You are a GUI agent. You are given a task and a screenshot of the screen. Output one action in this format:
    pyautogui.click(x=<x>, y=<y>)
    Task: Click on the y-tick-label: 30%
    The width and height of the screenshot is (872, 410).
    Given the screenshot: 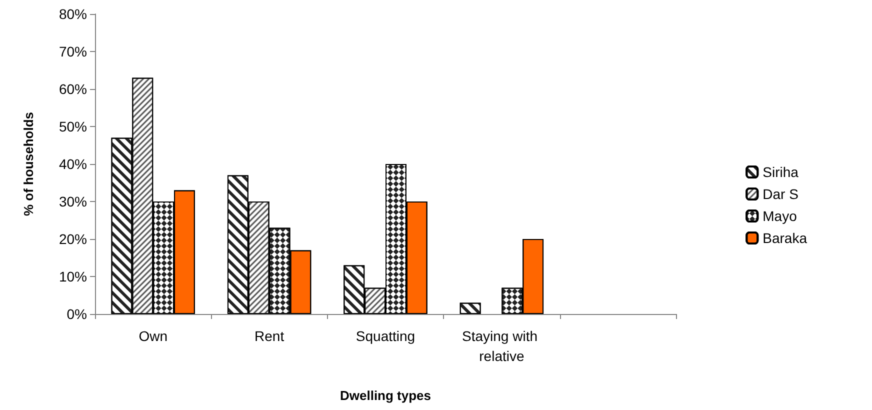 What is the action you would take?
    pyautogui.click(x=72, y=202)
    